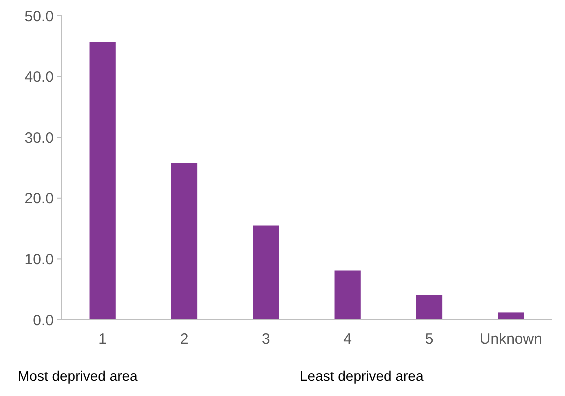 This screenshot has height=396, width=565. I want to click on text: Most deprived area, so click(78, 376).